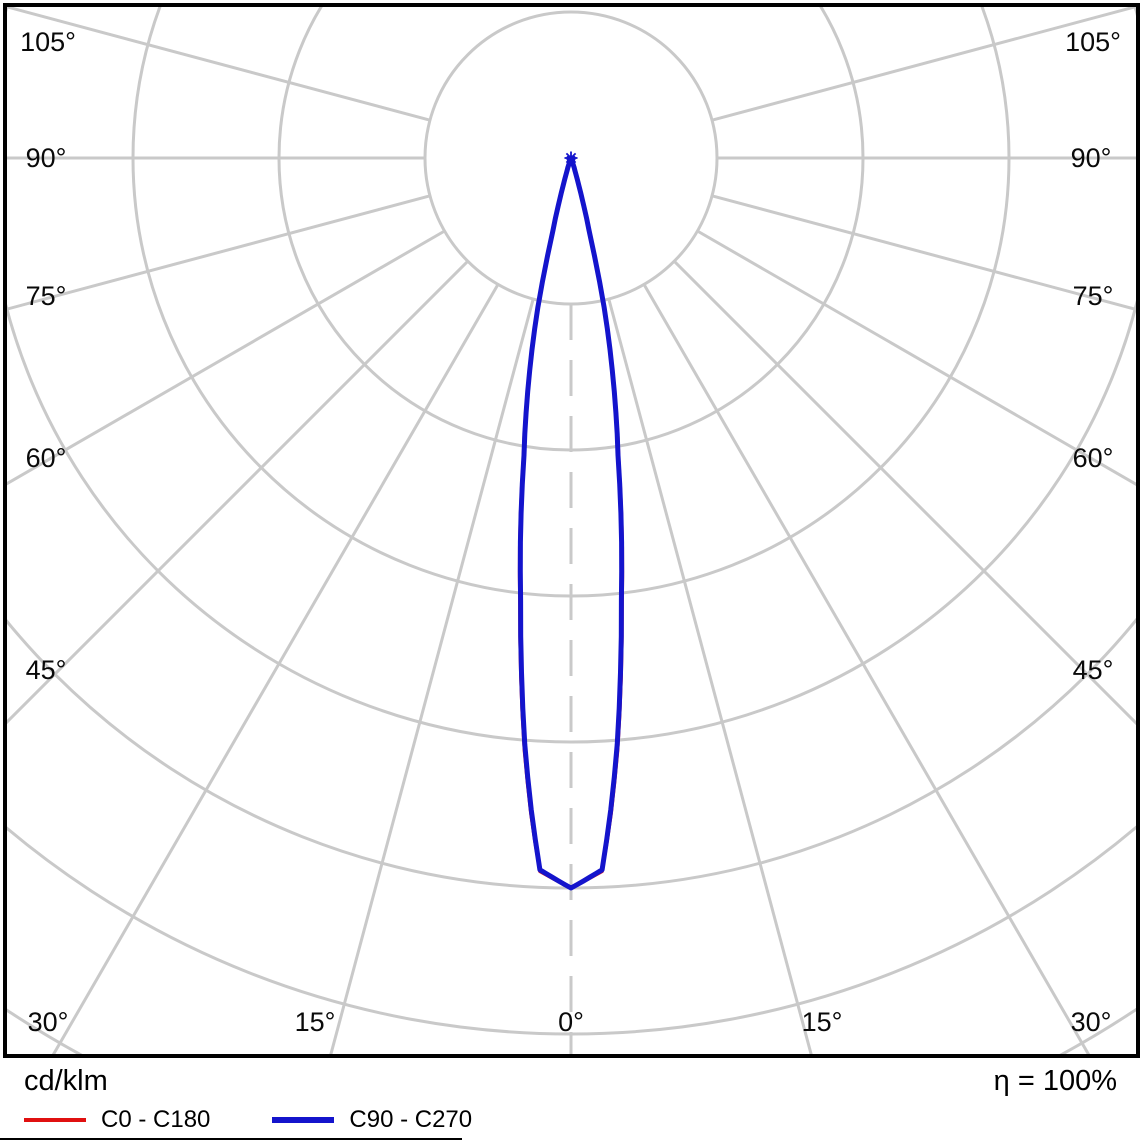 The height and width of the screenshot is (1143, 1143). I want to click on footer-rule, so click(231, 1139).